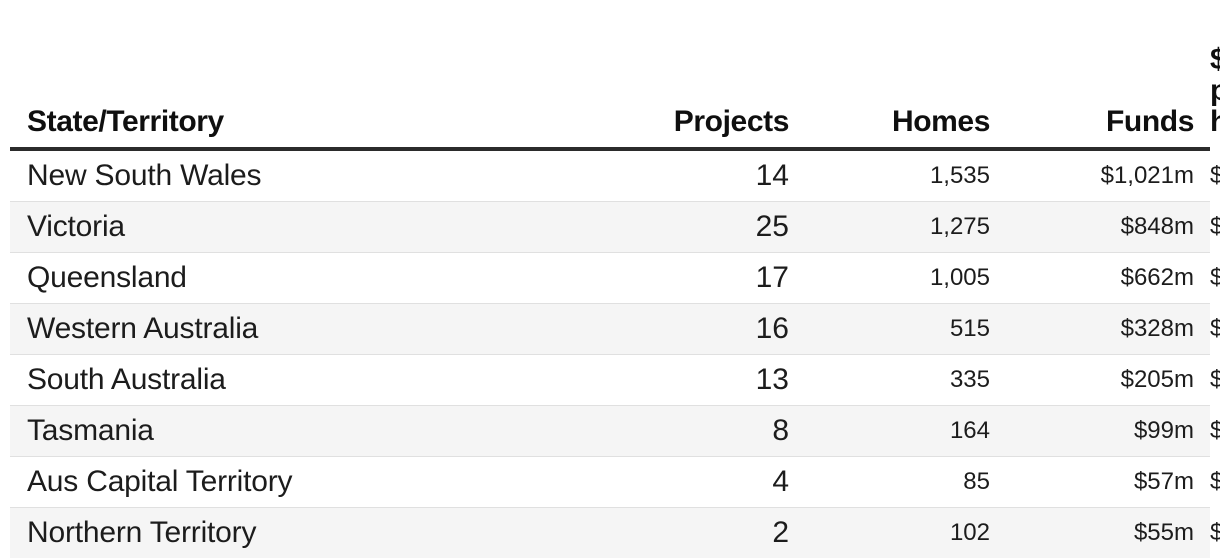 The width and height of the screenshot is (1220, 558). Describe the element at coordinates (299, 74) in the screenshot. I see `column-header-state: State/Territory` at that location.